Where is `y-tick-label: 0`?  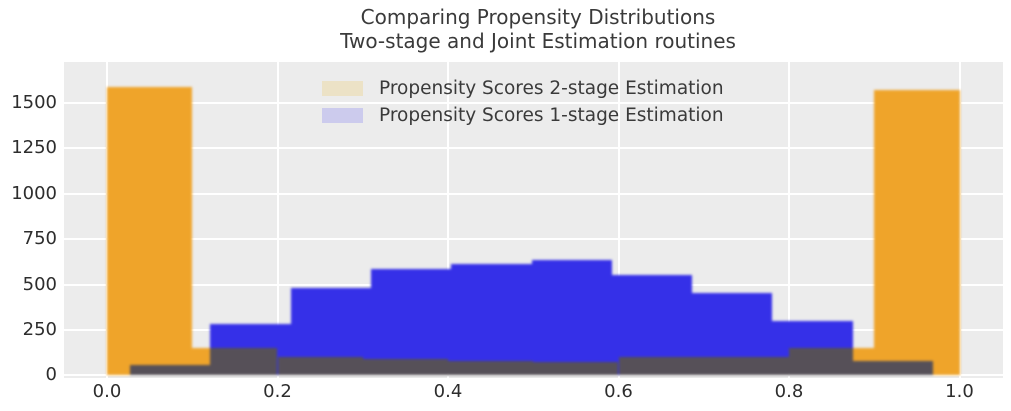
y-tick-label: 0 is located at coordinates (51, 375).